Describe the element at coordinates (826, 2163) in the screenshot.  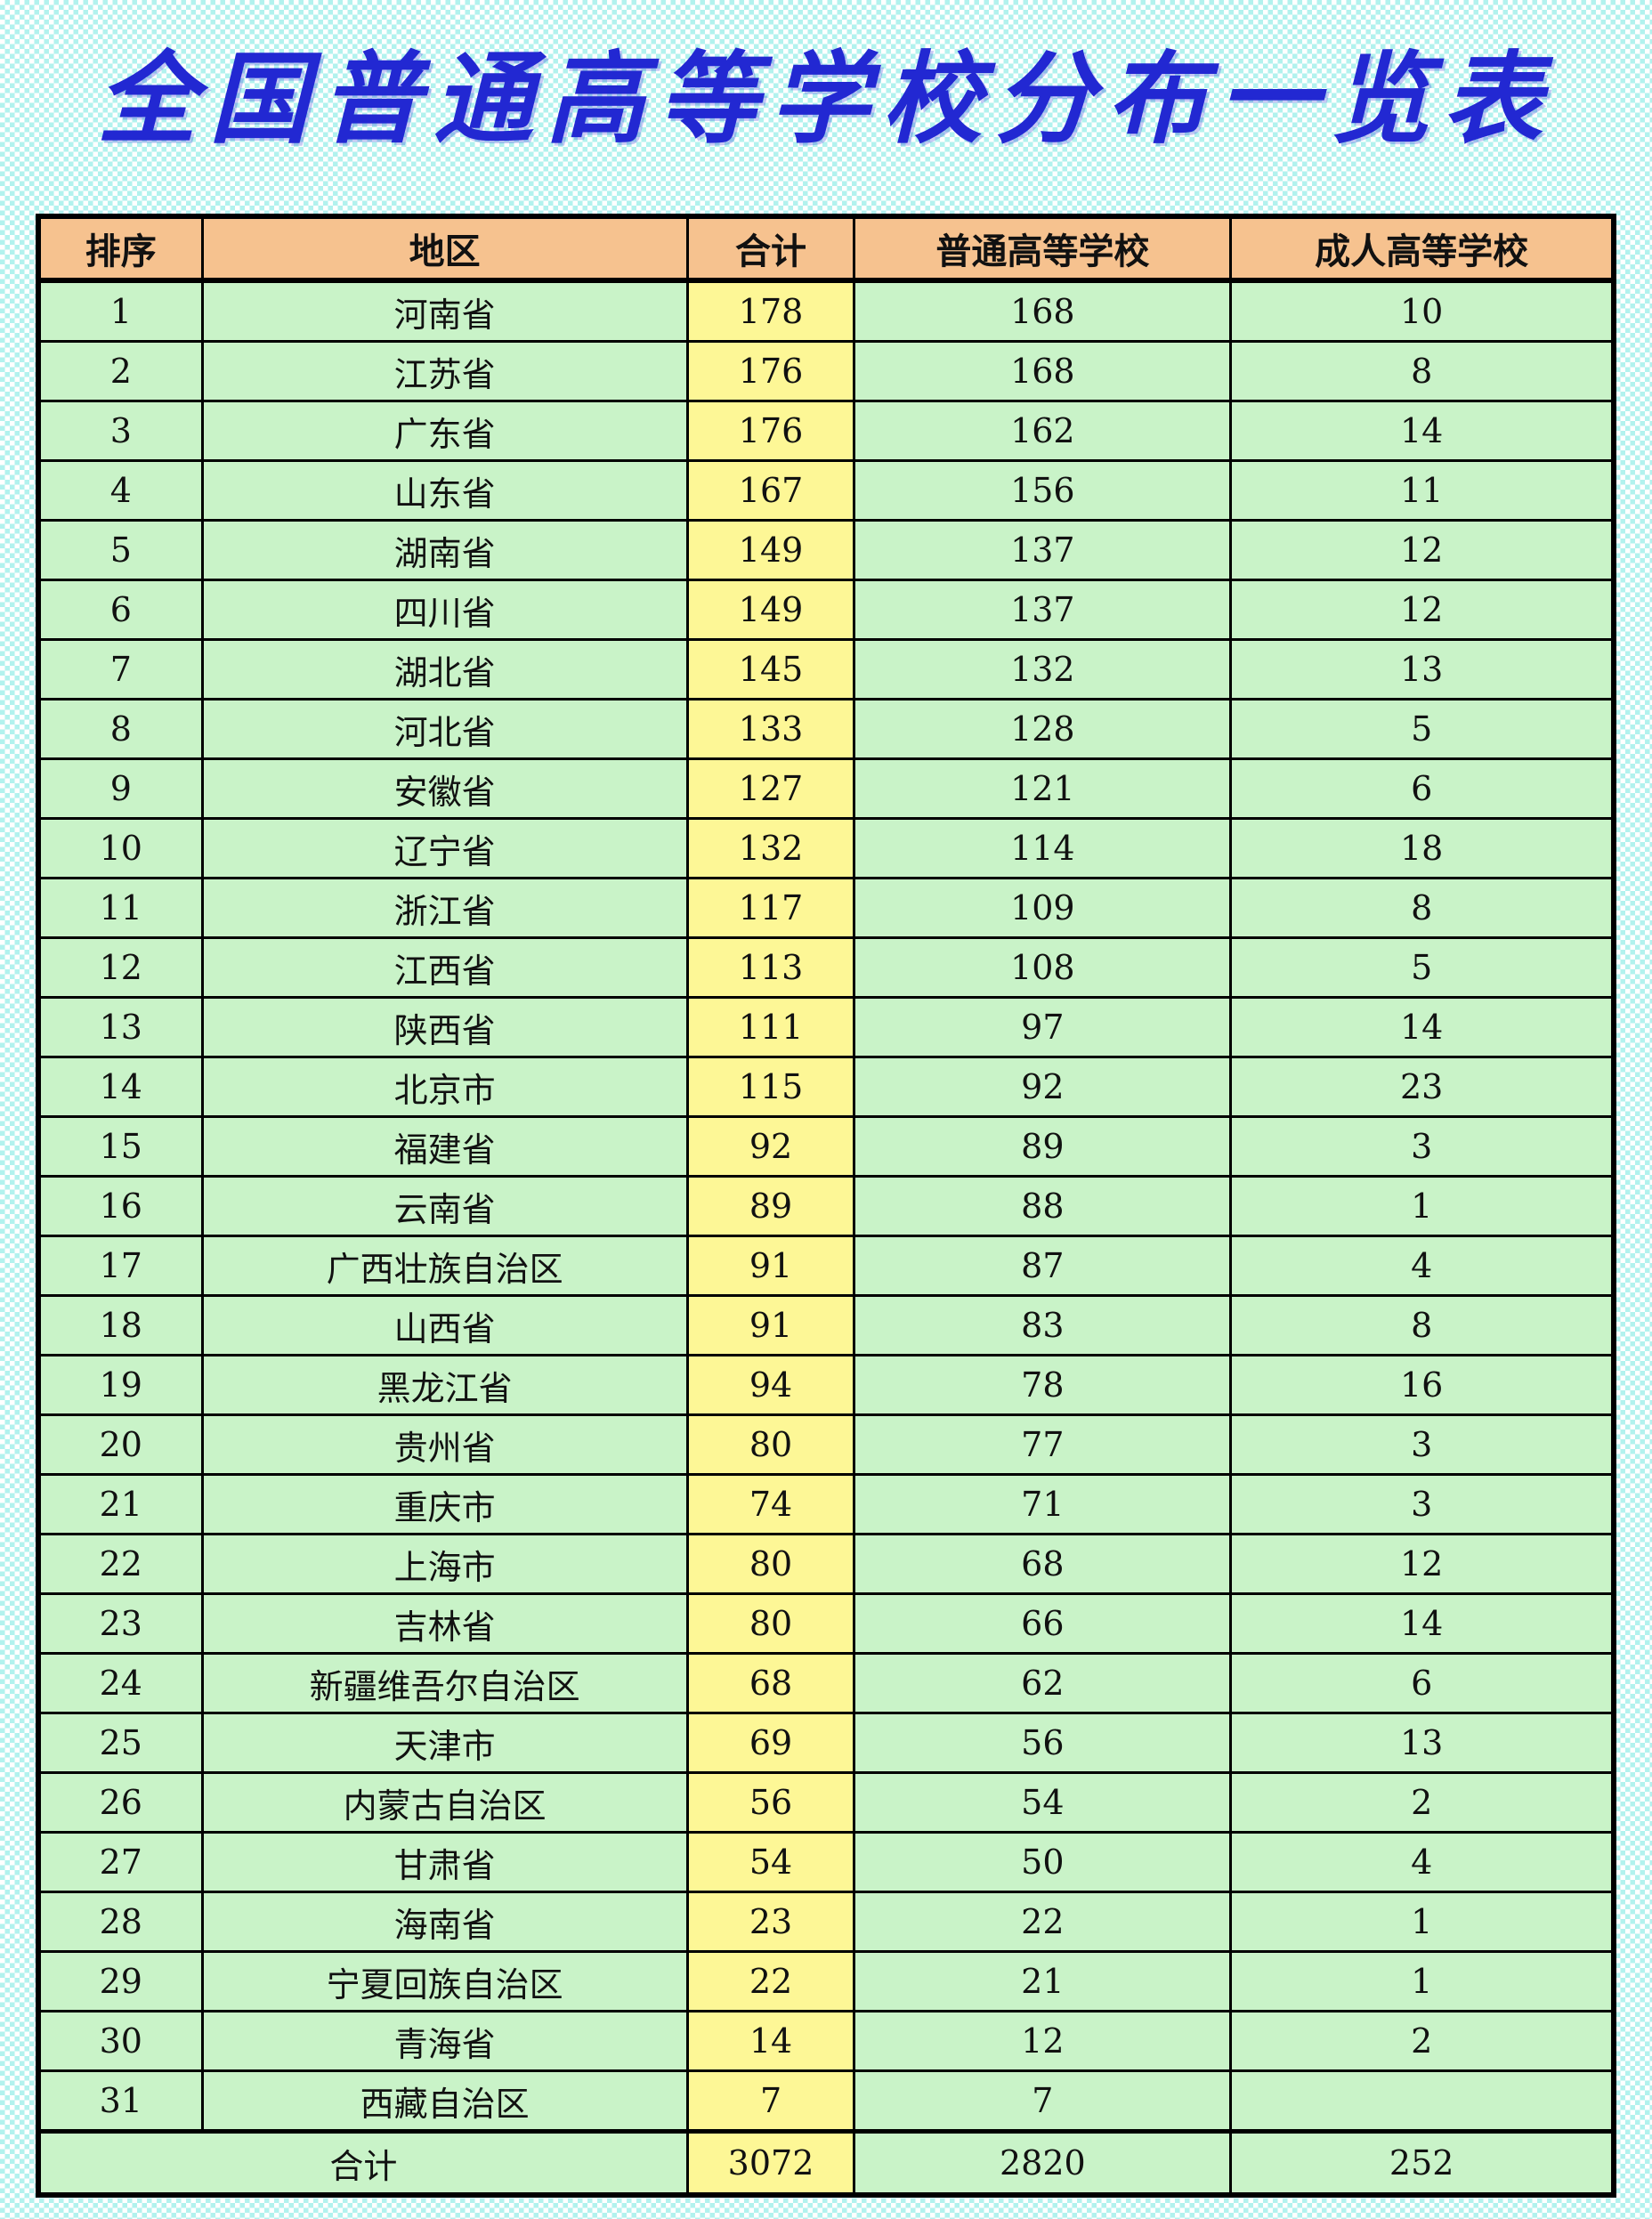
I see `total-row: 合计 3072 2820 252` at that location.